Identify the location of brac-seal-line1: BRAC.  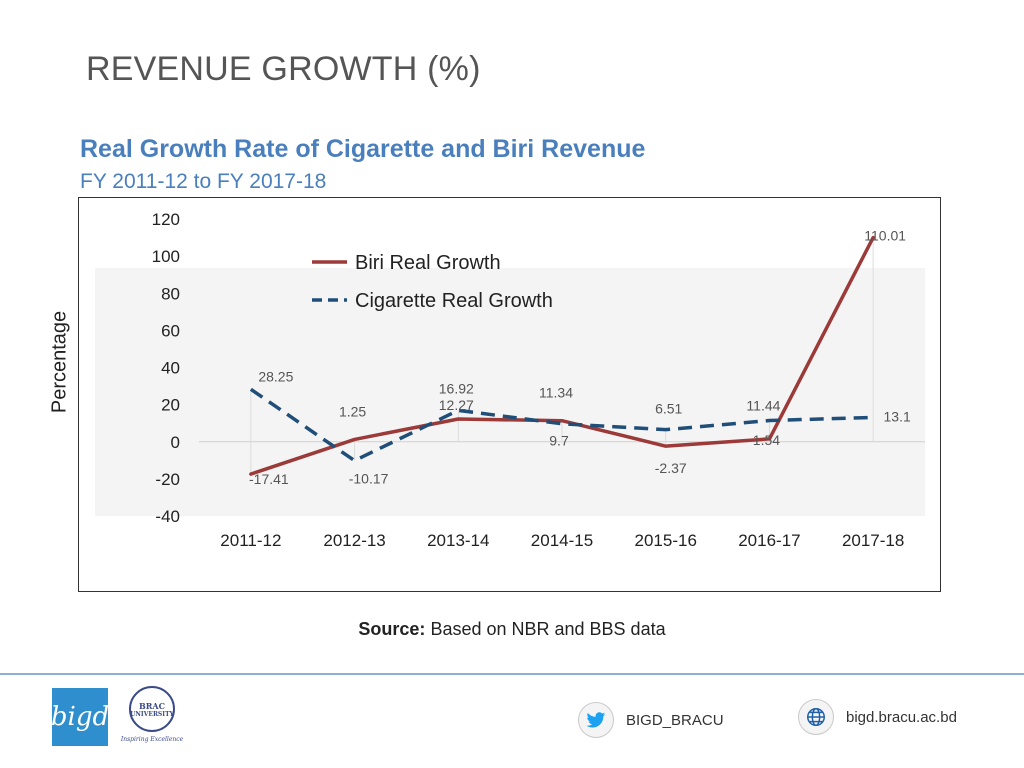
(152, 705).